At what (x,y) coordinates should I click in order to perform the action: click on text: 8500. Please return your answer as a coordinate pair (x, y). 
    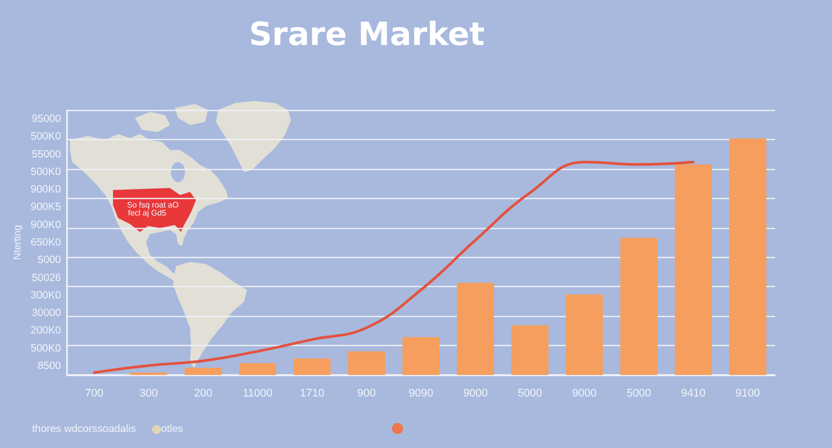
    Looking at the image, I should click on (50, 366).